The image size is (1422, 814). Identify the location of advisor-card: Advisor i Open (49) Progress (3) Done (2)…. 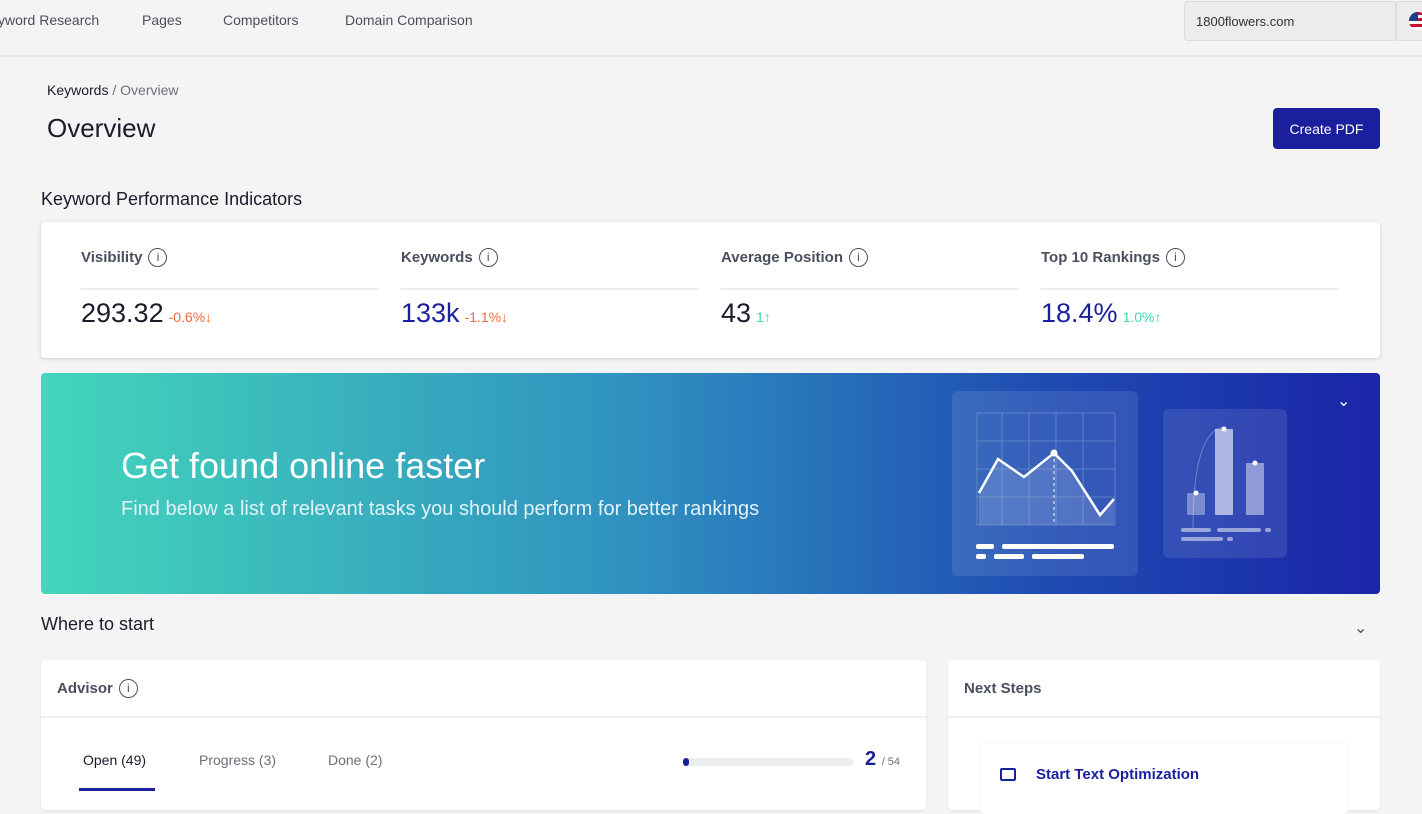
(483, 735).